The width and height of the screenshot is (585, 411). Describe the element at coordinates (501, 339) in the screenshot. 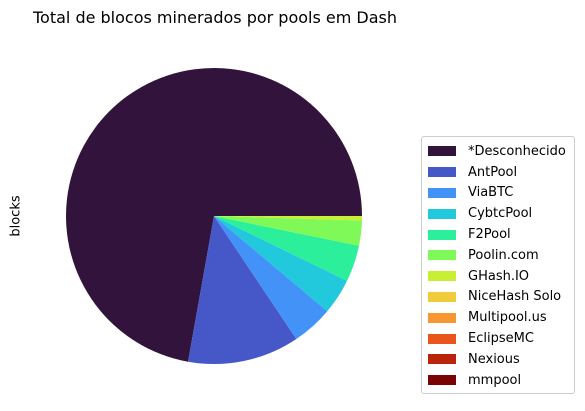

I see `legend-label: EclipseMC` at that location.